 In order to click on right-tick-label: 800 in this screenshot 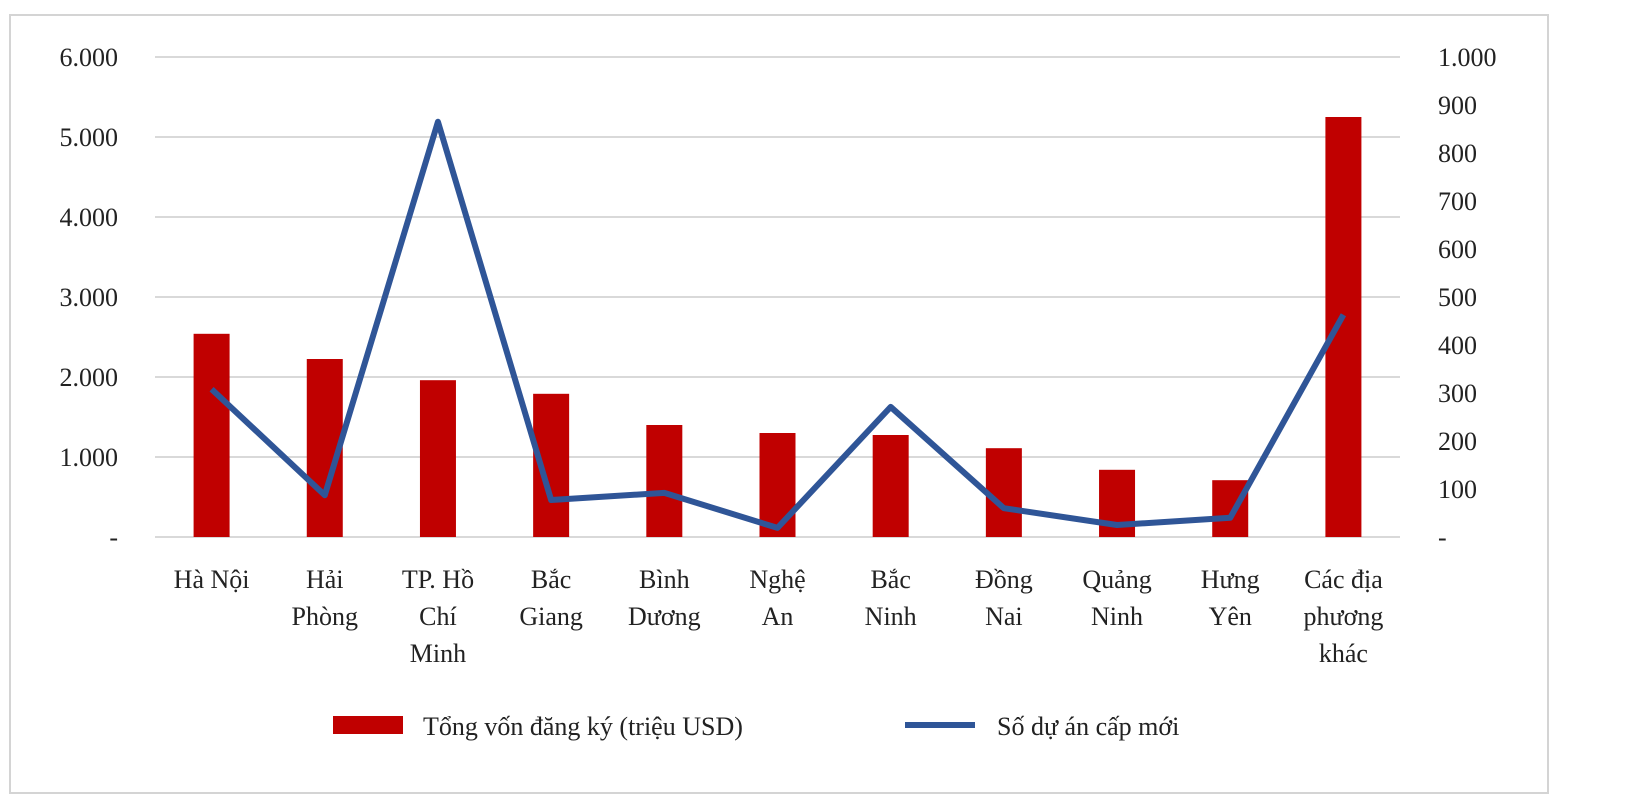, I will do `click(1457, 153)`.